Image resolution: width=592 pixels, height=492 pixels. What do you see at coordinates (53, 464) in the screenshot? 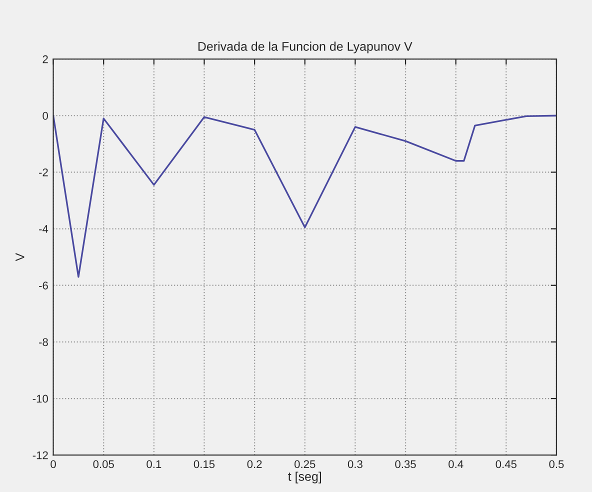
I see `x-tick-label: 0` at bounding box center [53, 464].